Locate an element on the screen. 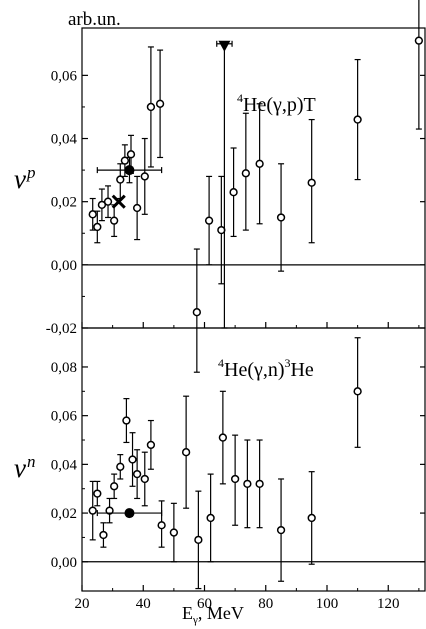 The image size is (426, 629). data-point-triangle is located at coordinates (224, 46).